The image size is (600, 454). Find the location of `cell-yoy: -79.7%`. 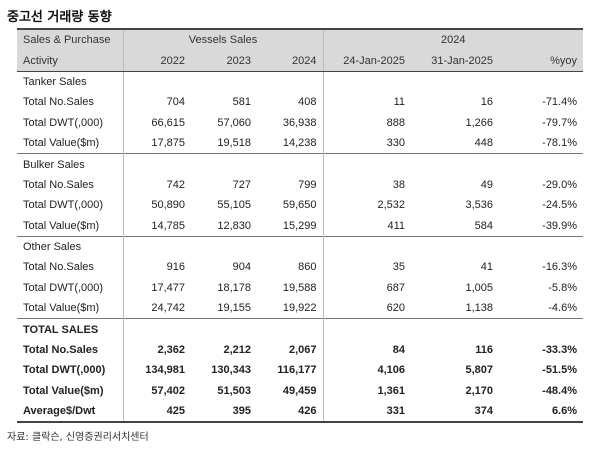

cell-yoy: -79.7% is located at coordinates (560, 122).